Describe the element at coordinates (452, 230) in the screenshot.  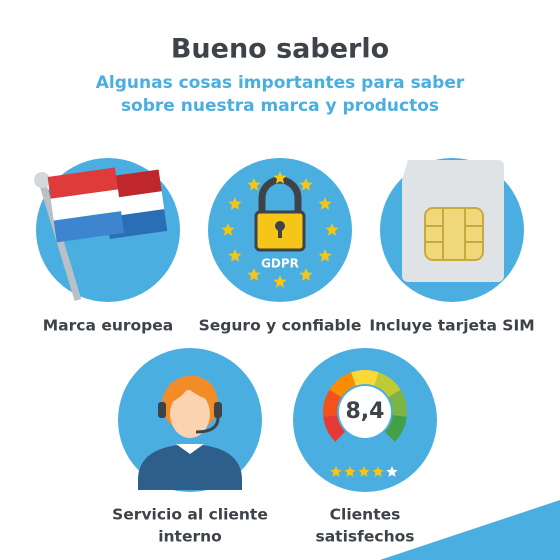
I see `sim-icon` at that location.